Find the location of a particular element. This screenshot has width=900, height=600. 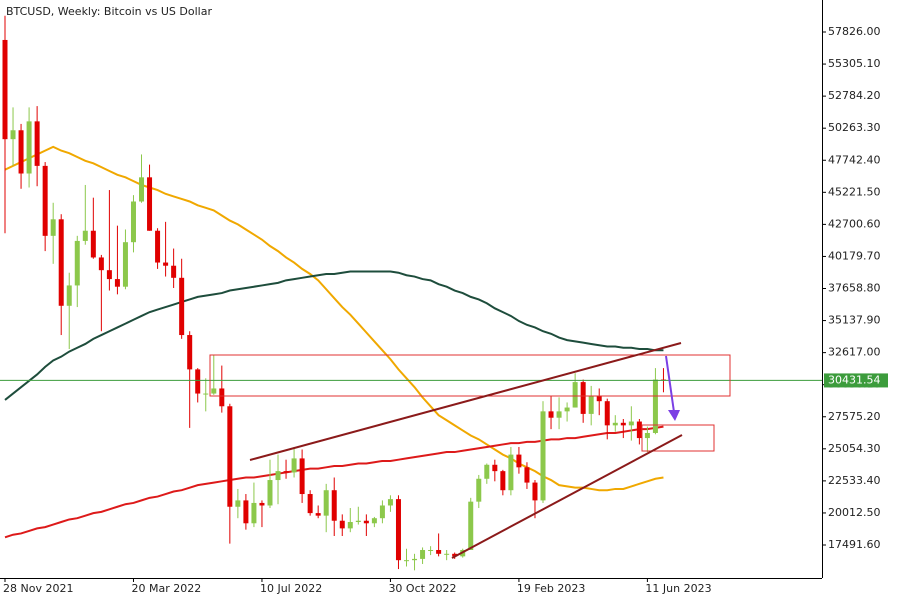

y-tick-label: 47742.40 is located at coordinates (854, 159).